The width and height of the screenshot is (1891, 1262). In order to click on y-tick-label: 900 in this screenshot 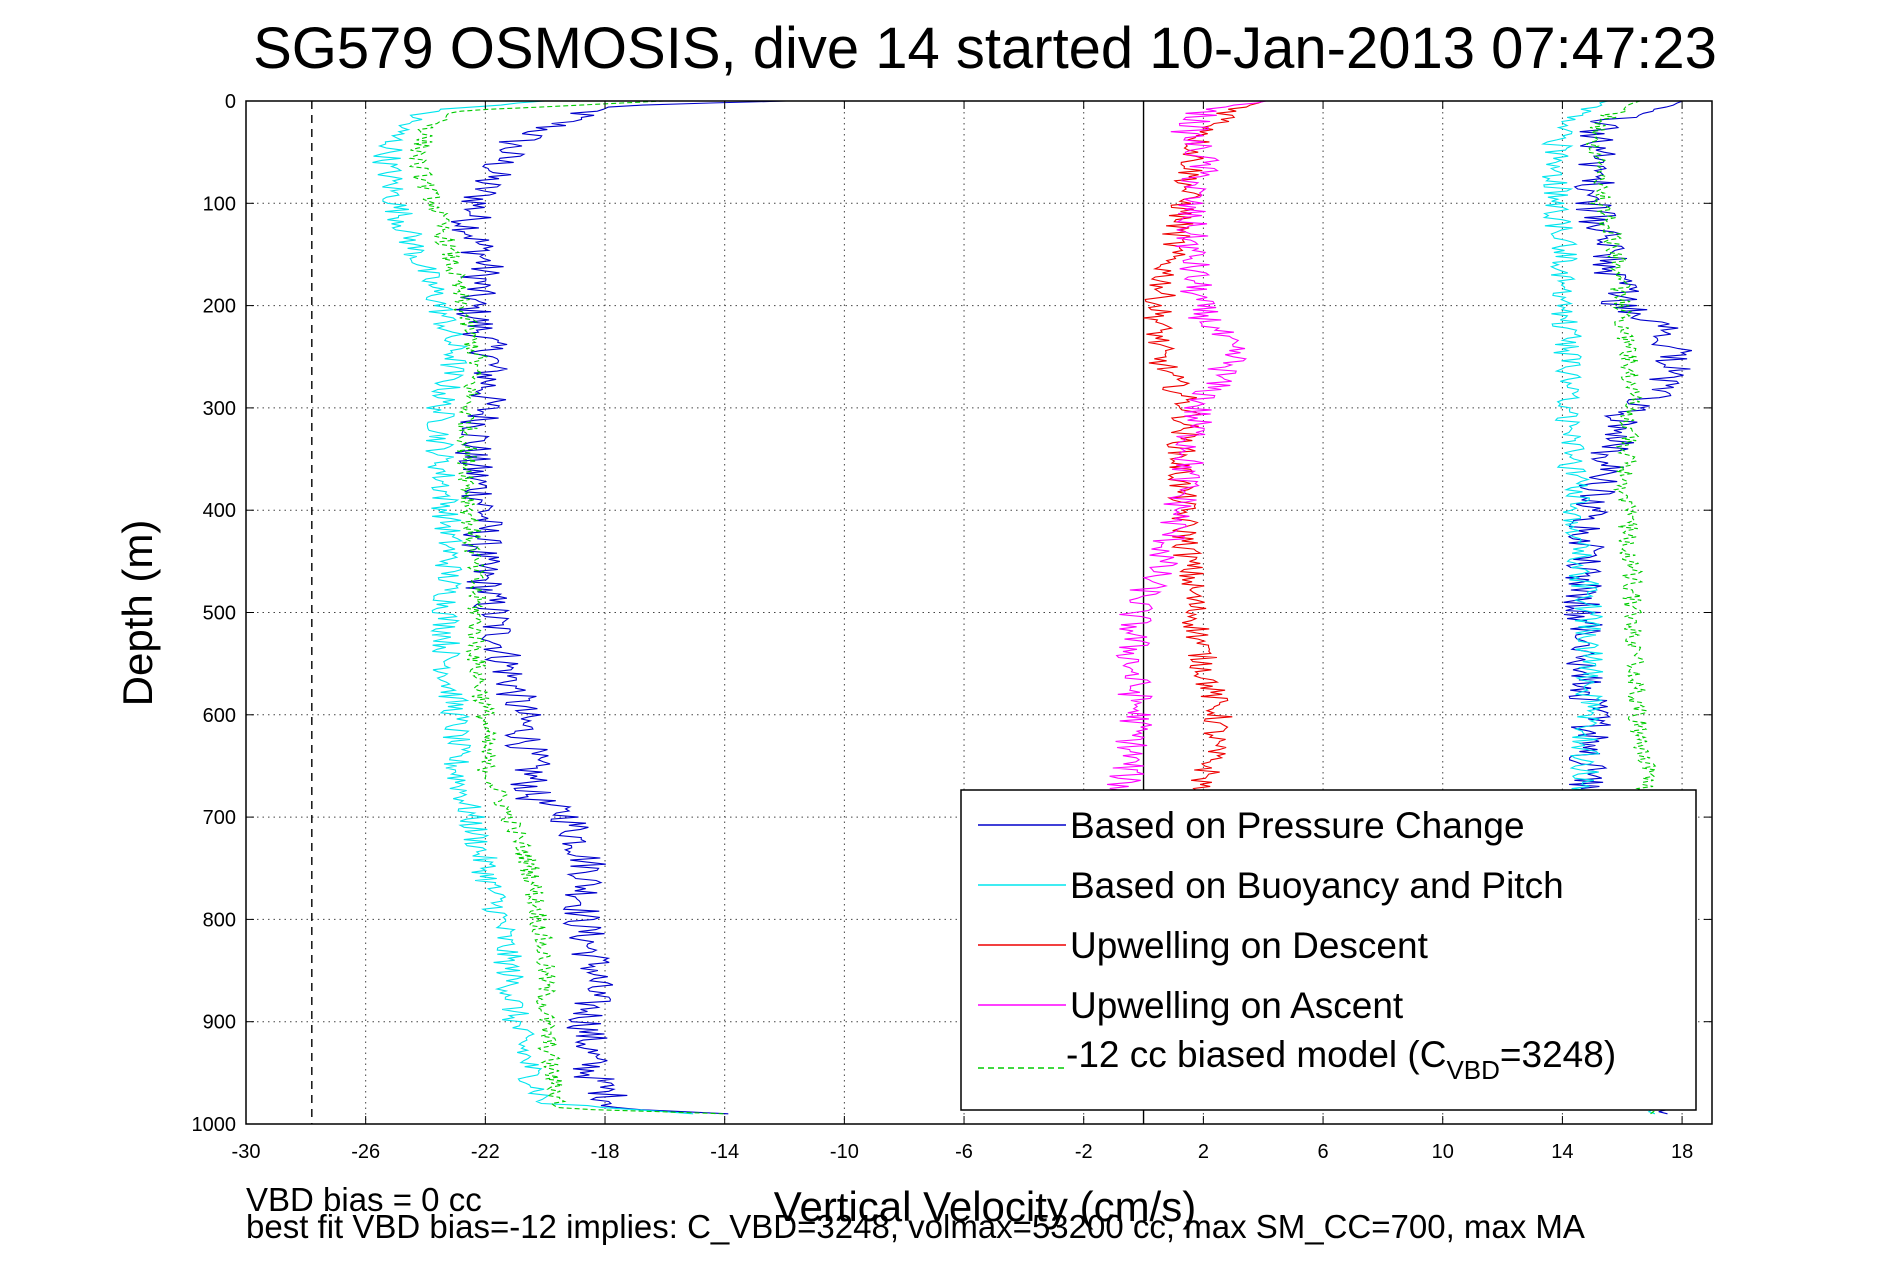, I will do `click(219, 1023)`.